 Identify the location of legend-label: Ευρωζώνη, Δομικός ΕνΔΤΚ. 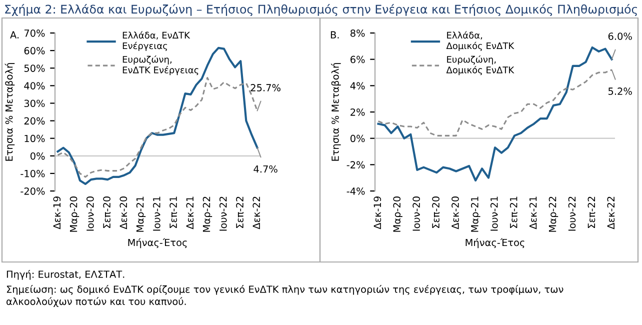
(480, 65).